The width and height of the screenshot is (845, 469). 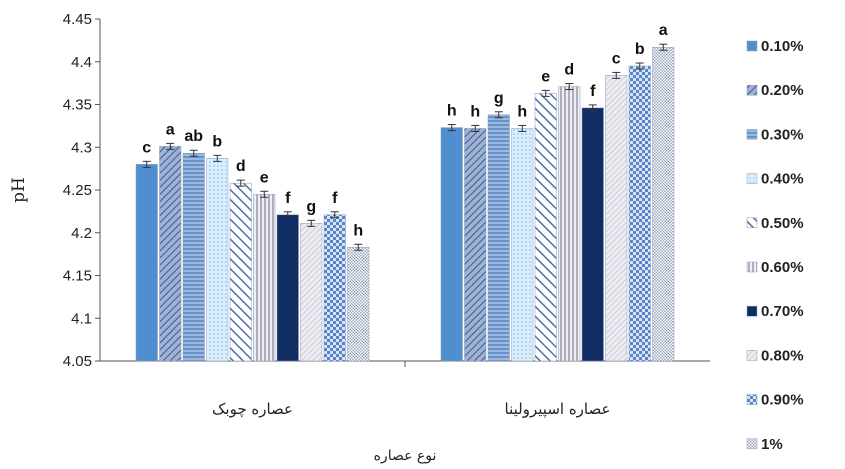 I want to click on legend-label: 1%, so click(x=772, y=444).